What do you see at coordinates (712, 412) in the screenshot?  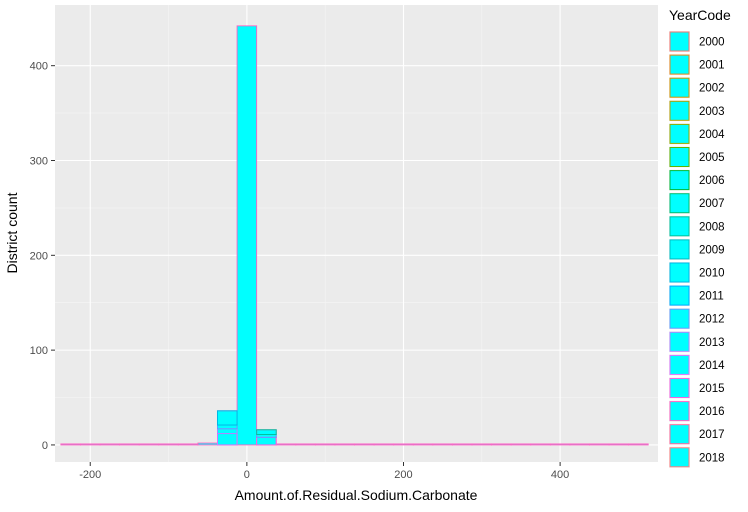 I see `legend-label: 2016` at bounding box center [712, 412].